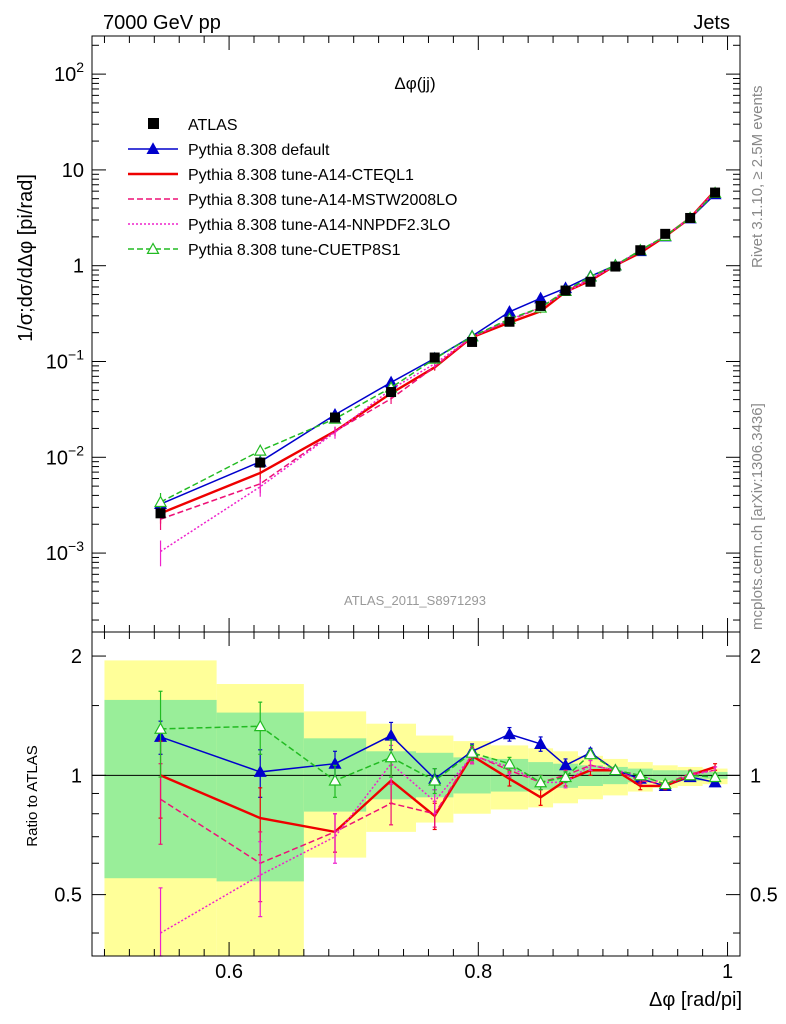 The width and height of the screenshot is (786, 1024). I want to click on source-label: mcplots.cern.ch [arXiv:1306.3436], so click(757, 516).